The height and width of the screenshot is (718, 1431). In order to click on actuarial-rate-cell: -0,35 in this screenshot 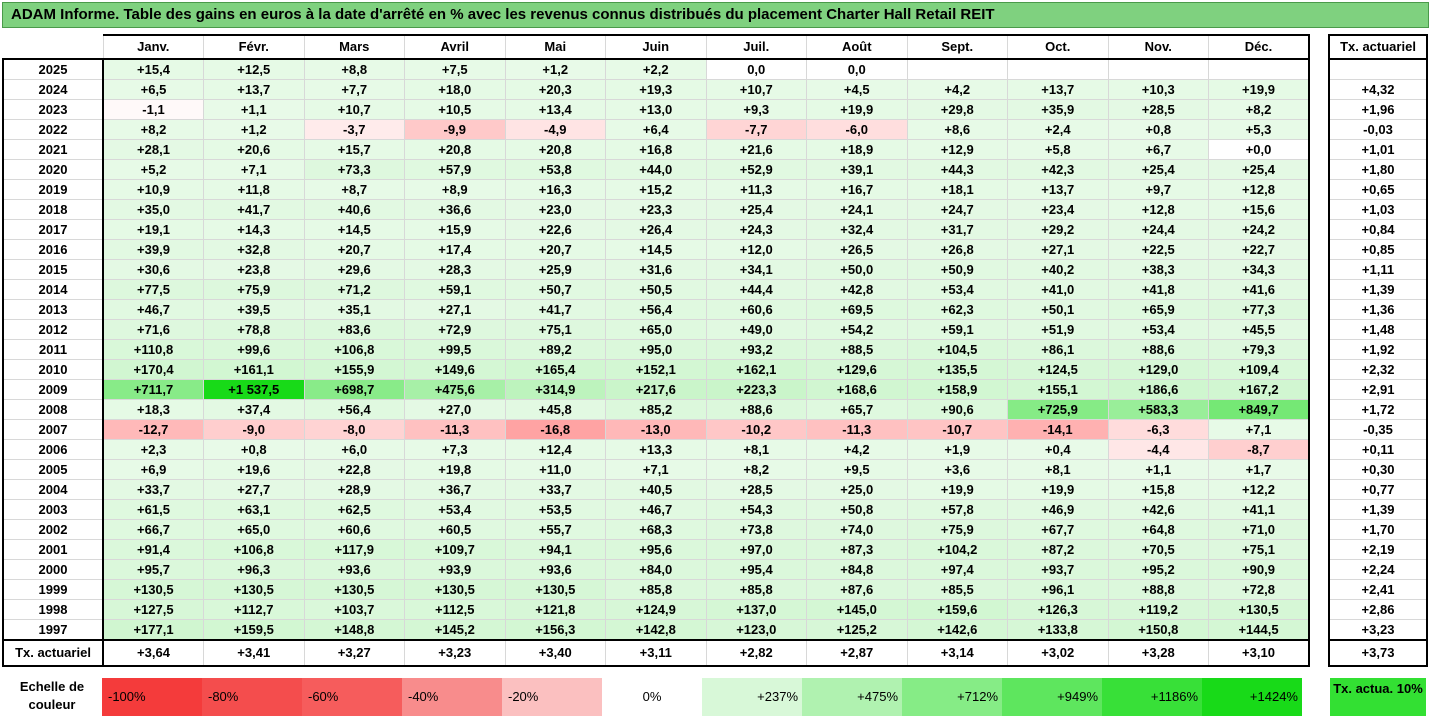, I will do `click(1378, 429)`.